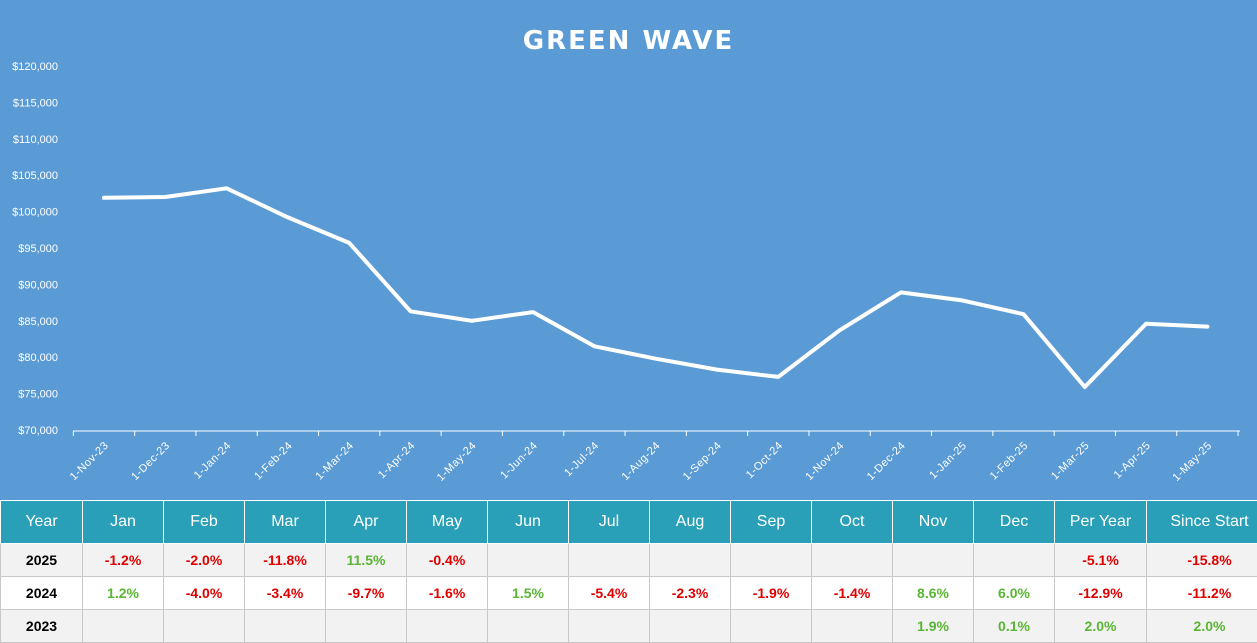 This screenshot has width=1257, height=643. What do you see at coordinates (702, 461) in the screenshot?
I see `x-tick-label: 1-Sep-24` at bounding box center [702, 461].